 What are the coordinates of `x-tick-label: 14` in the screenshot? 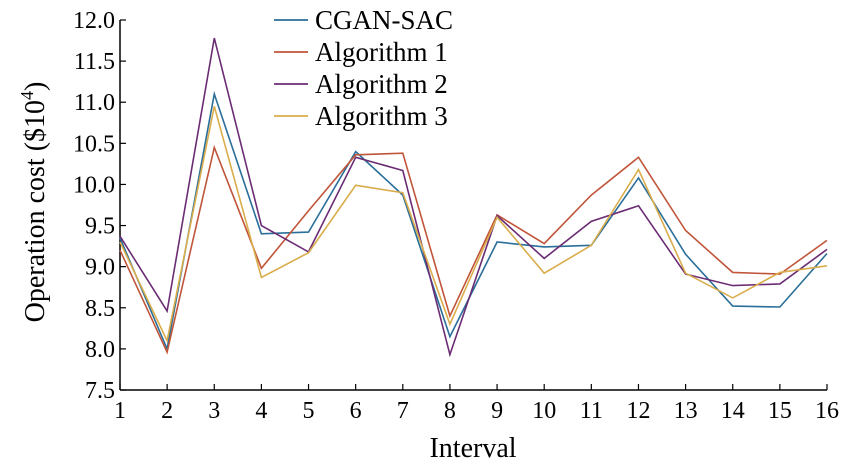 It's located at (733, 411).